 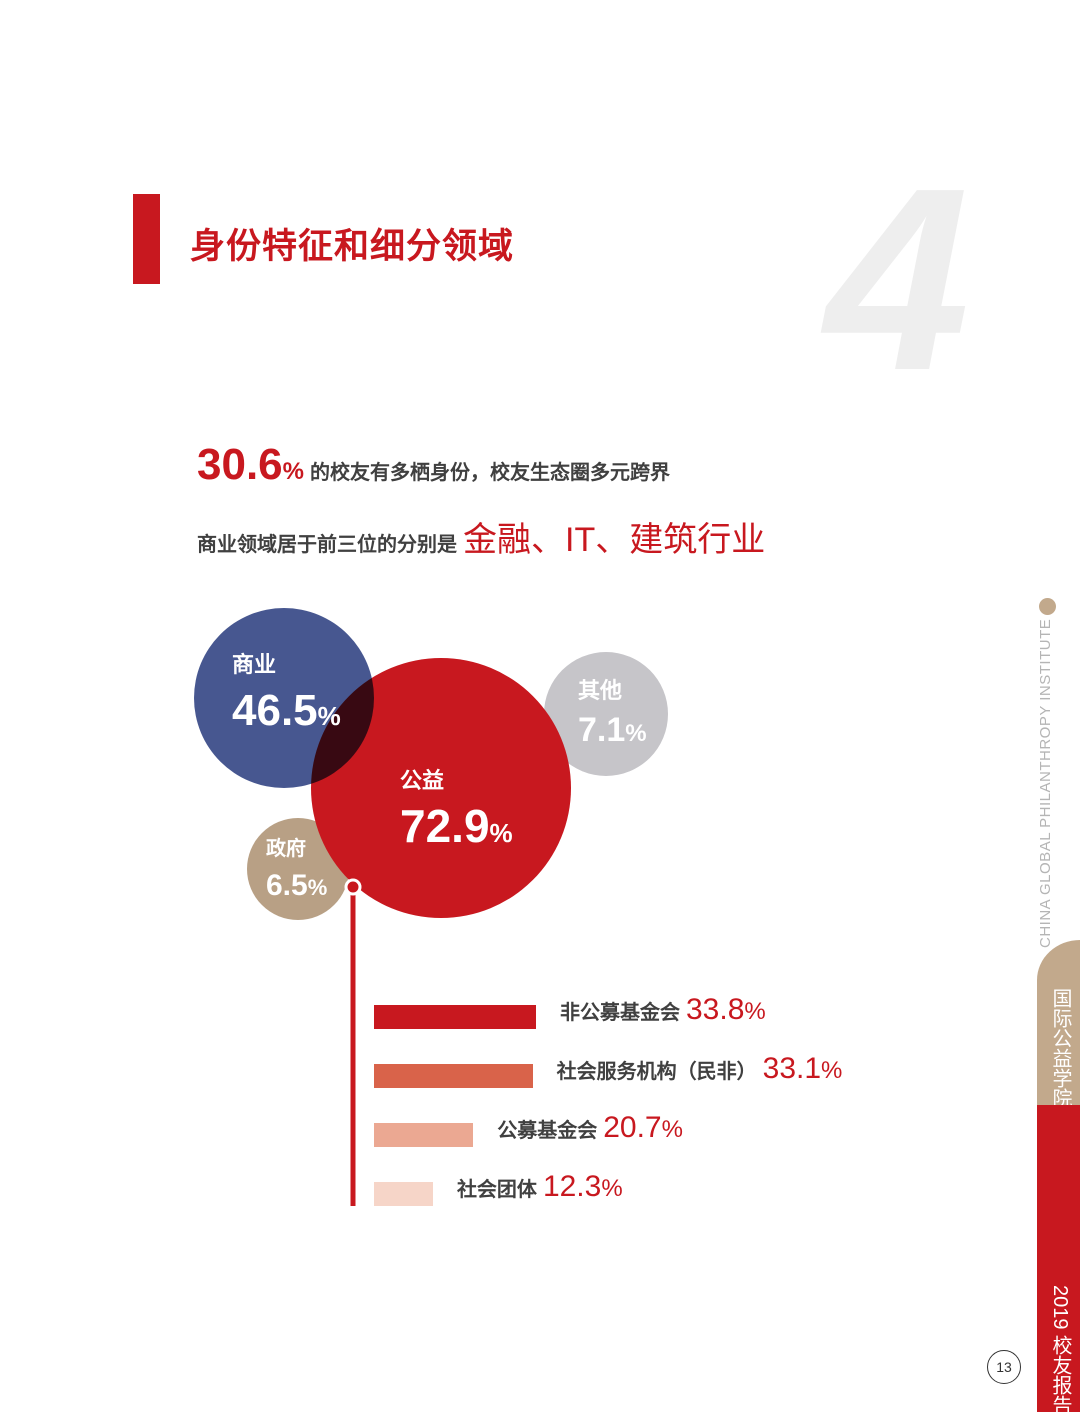 What do you see at coordinates (293, 471) in the screenshot?
I see `stat-unit: %` at bounding box center [293, 471].